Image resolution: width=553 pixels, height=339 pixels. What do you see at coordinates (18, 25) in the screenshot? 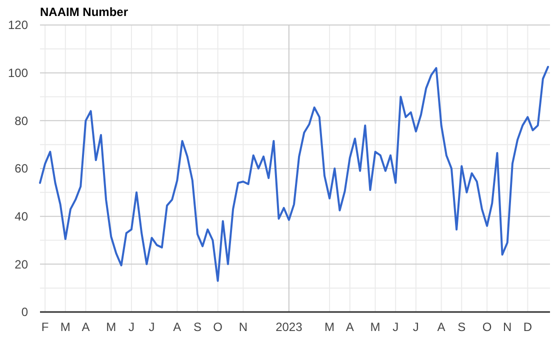
I see `y-tick-label: 120` at bounding box center [18, 25].